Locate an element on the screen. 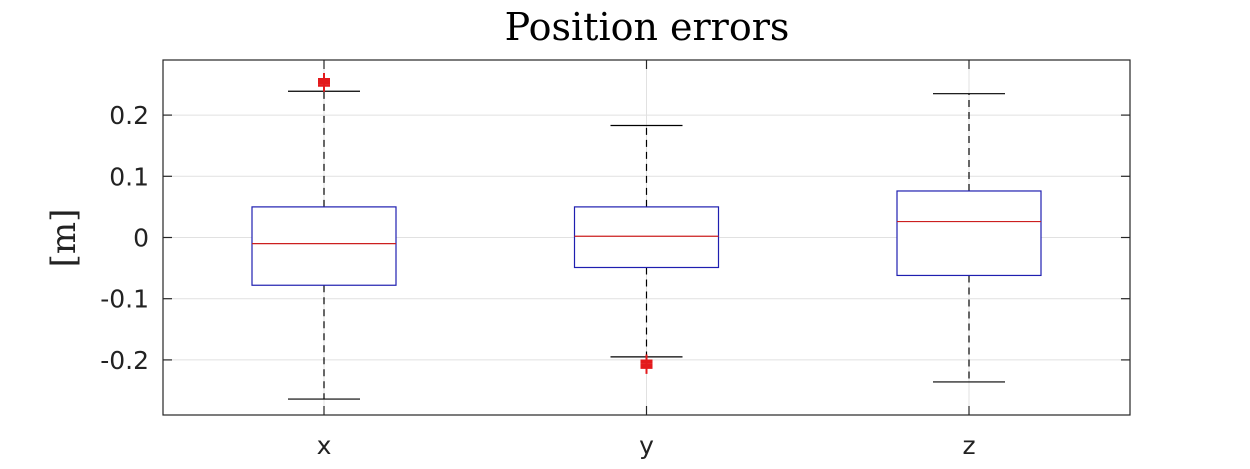 This screenshot has height=469, width=1250. box-group-x is located at coordinates (324, 236).